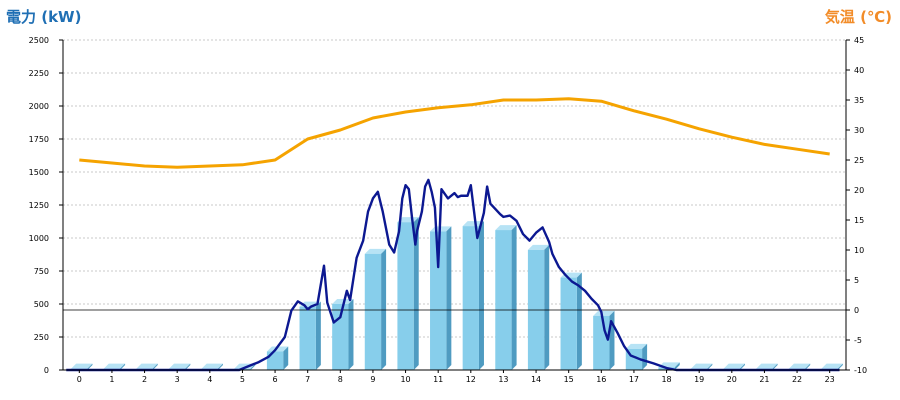 The width and height of the screenshot is (900, 400). Describe the element at coordinates (242, 379) in the screenshot. I see `x-tick-label: 5` at that location.